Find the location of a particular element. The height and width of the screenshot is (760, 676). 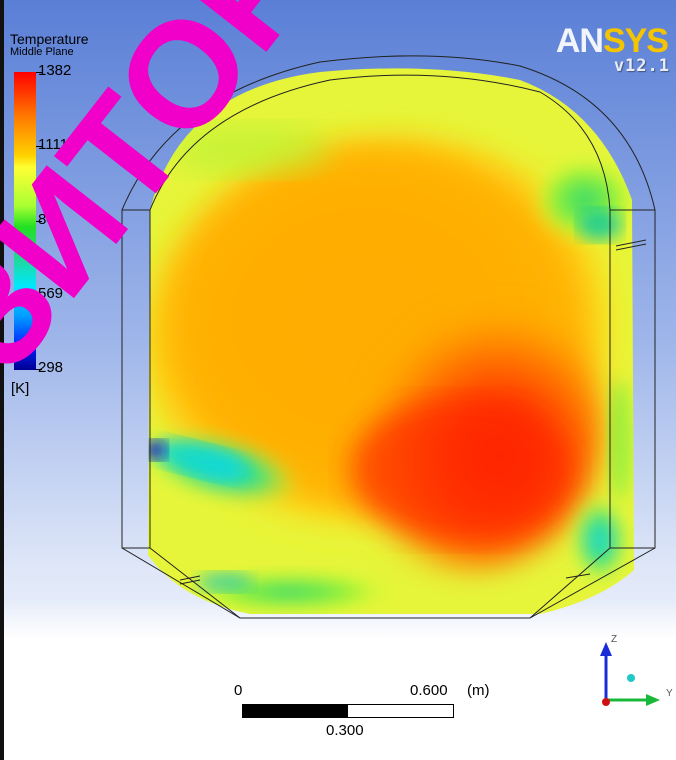

scale-end-label: 0.600 is located at coordinates (429, 690).